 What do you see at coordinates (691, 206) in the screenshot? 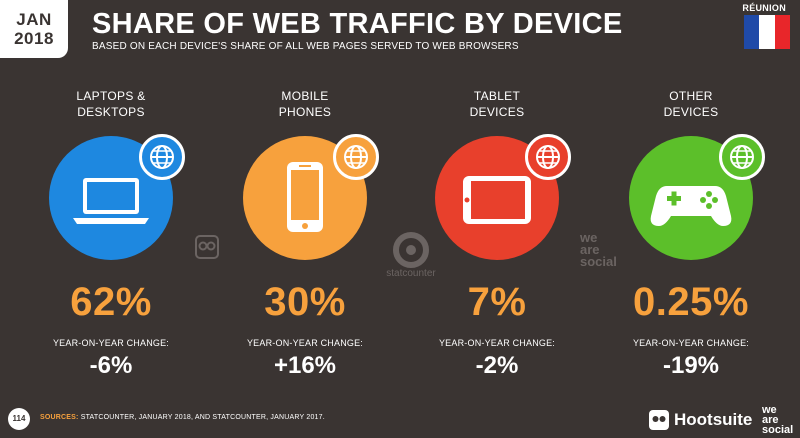
I see `game-controller-icon` at bounding box center [691, 206].